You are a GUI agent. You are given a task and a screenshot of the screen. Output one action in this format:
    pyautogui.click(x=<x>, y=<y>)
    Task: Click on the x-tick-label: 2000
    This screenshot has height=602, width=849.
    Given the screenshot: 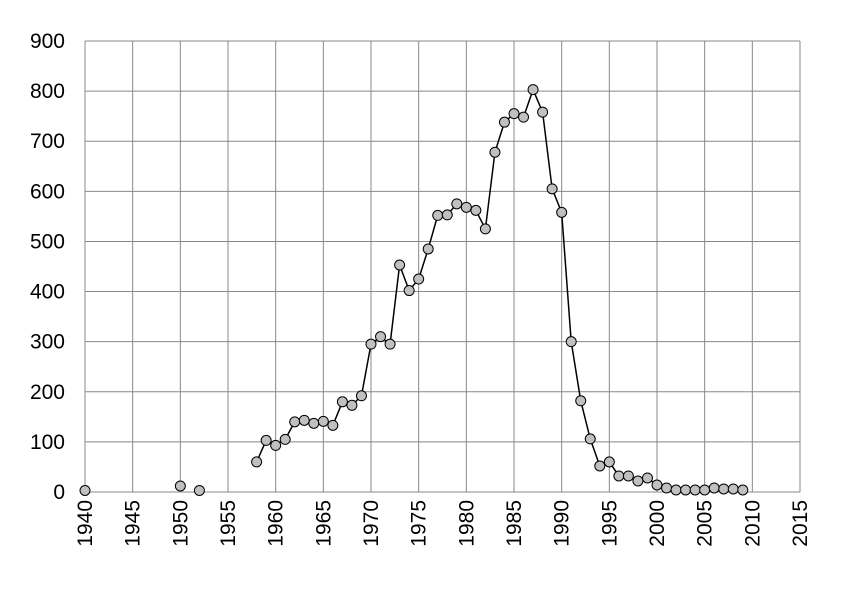 What is the action you would take?
    pyautogui.click(x=657, y=523)
    